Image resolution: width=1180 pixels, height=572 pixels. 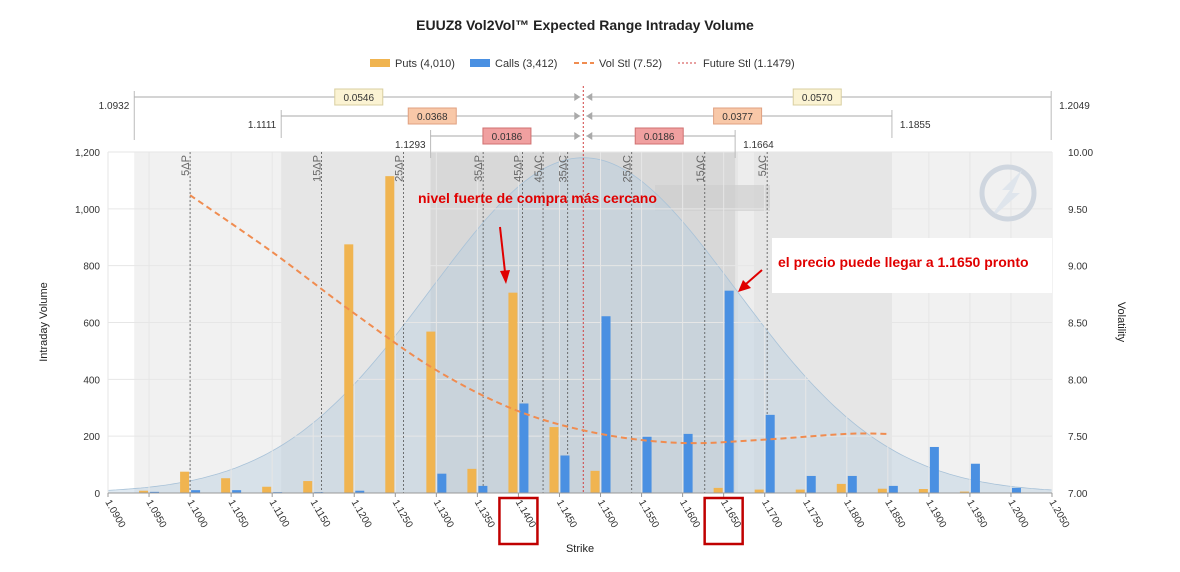 I want to click on annotation-box, so click(x=912, y=265).